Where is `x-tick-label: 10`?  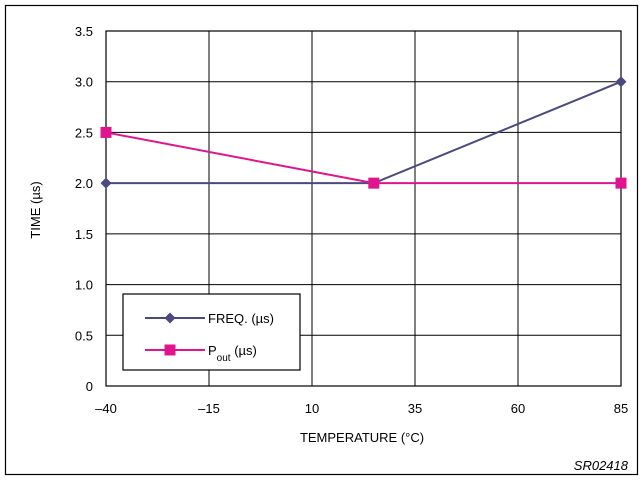
x-tick-label: 10 is located at coordinates (312, 408).